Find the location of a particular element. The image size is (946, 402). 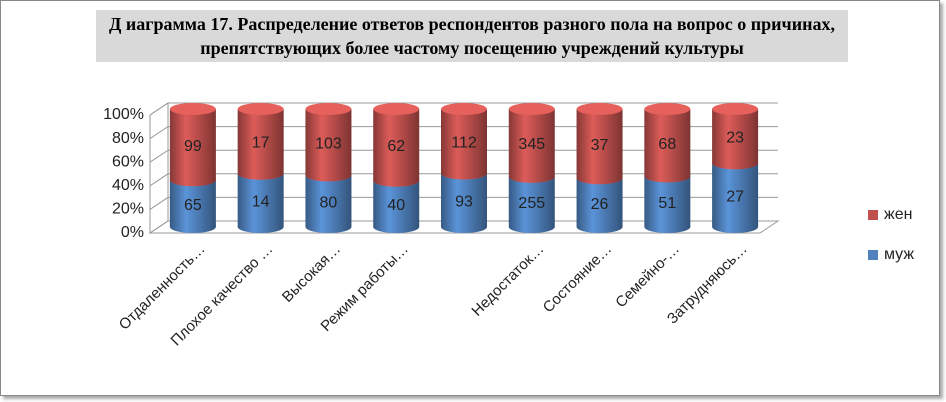

data-label: 93 is located at coordinates (464, 201).